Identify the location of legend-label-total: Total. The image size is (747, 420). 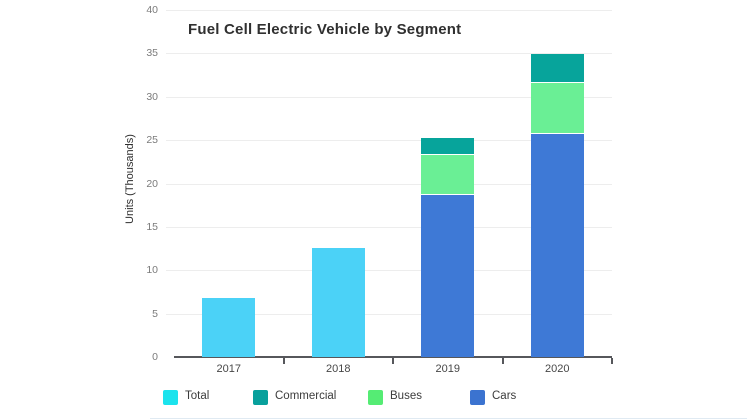
(197, 396).